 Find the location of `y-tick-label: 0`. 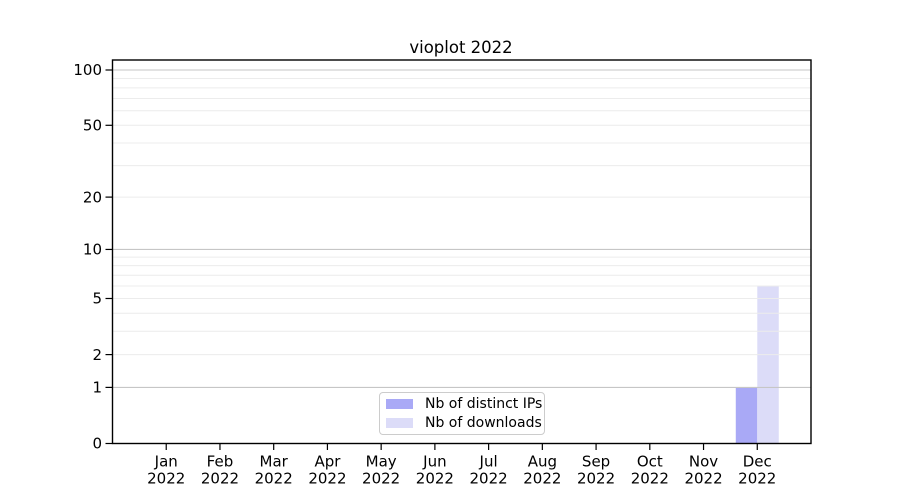

y-tick-label: 0 is located at coordinates (97, 444).